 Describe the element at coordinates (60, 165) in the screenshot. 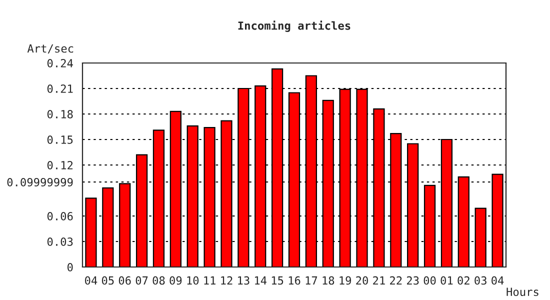

I see `y-tick-label: 0.12` at that location.